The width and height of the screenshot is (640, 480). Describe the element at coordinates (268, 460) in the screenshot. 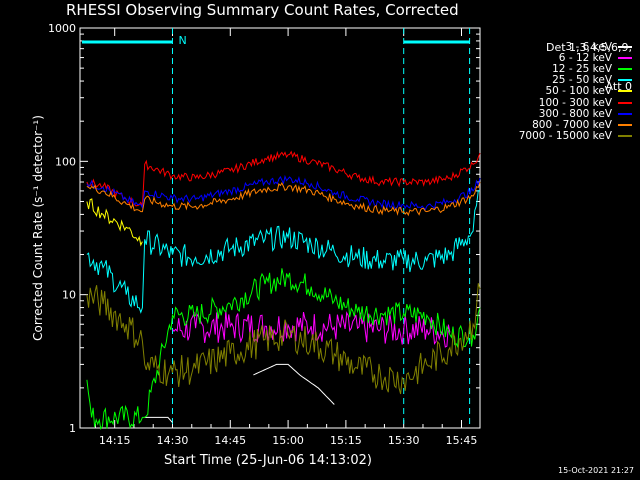

I see `x-axis-label: Start Time (25-Jun-06 14:13:02)` at that location.